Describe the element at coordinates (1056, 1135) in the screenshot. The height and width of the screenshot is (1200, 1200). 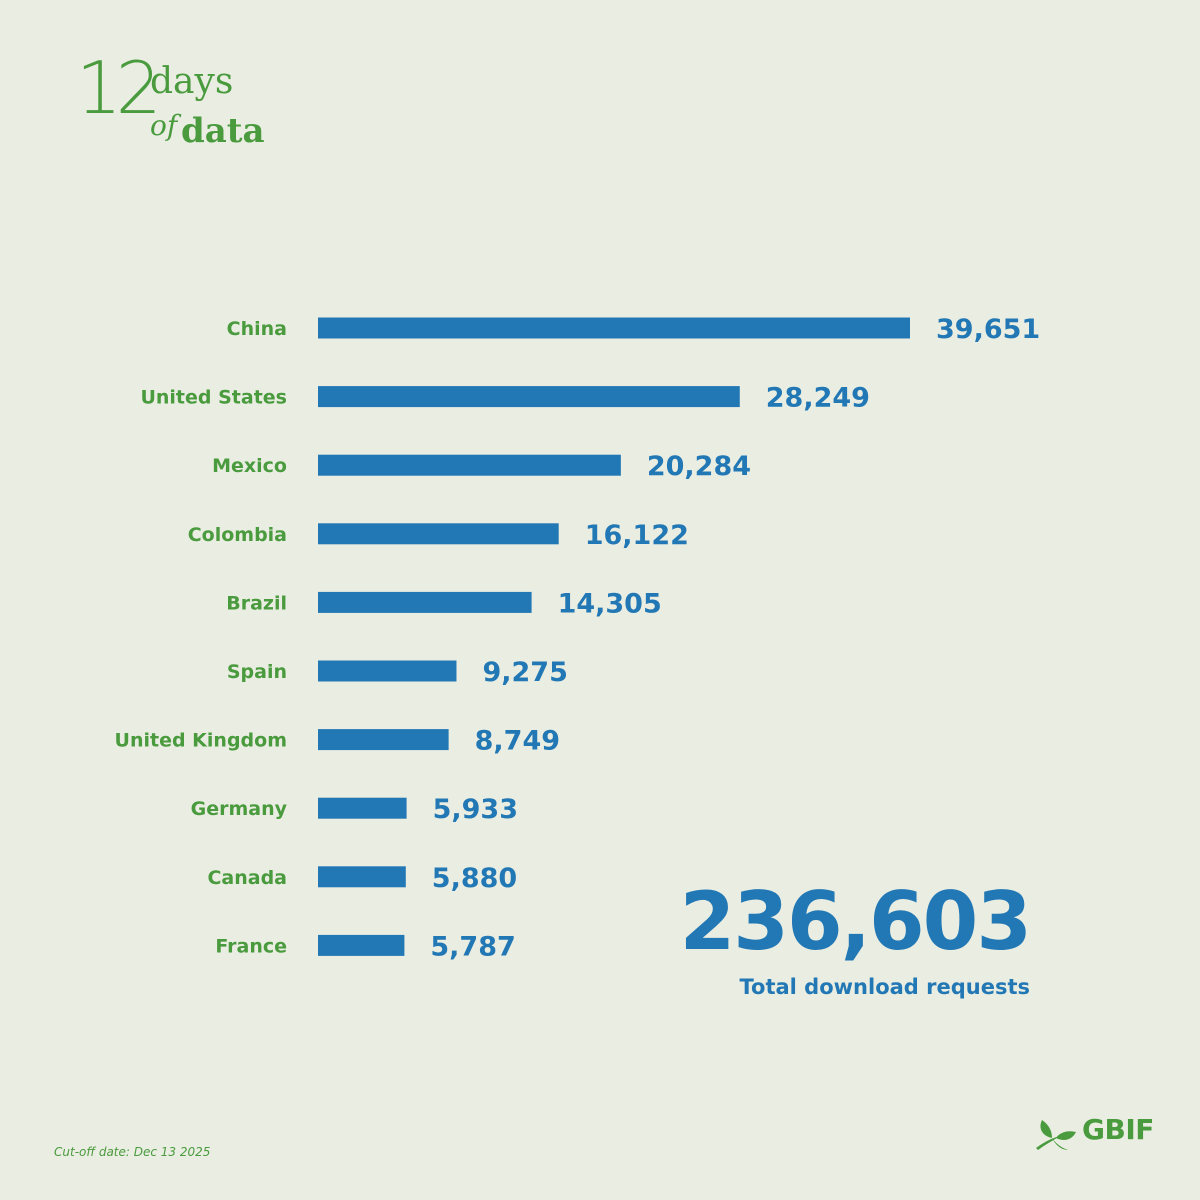
I see `gbif-leaf-icon` at that location.